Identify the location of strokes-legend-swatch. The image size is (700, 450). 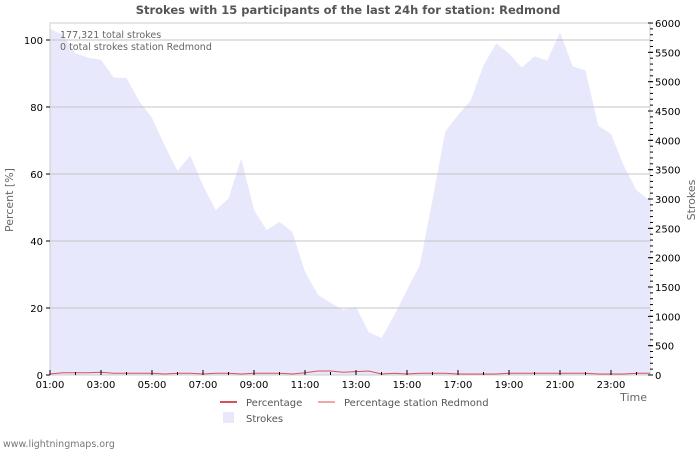
(228, 417).